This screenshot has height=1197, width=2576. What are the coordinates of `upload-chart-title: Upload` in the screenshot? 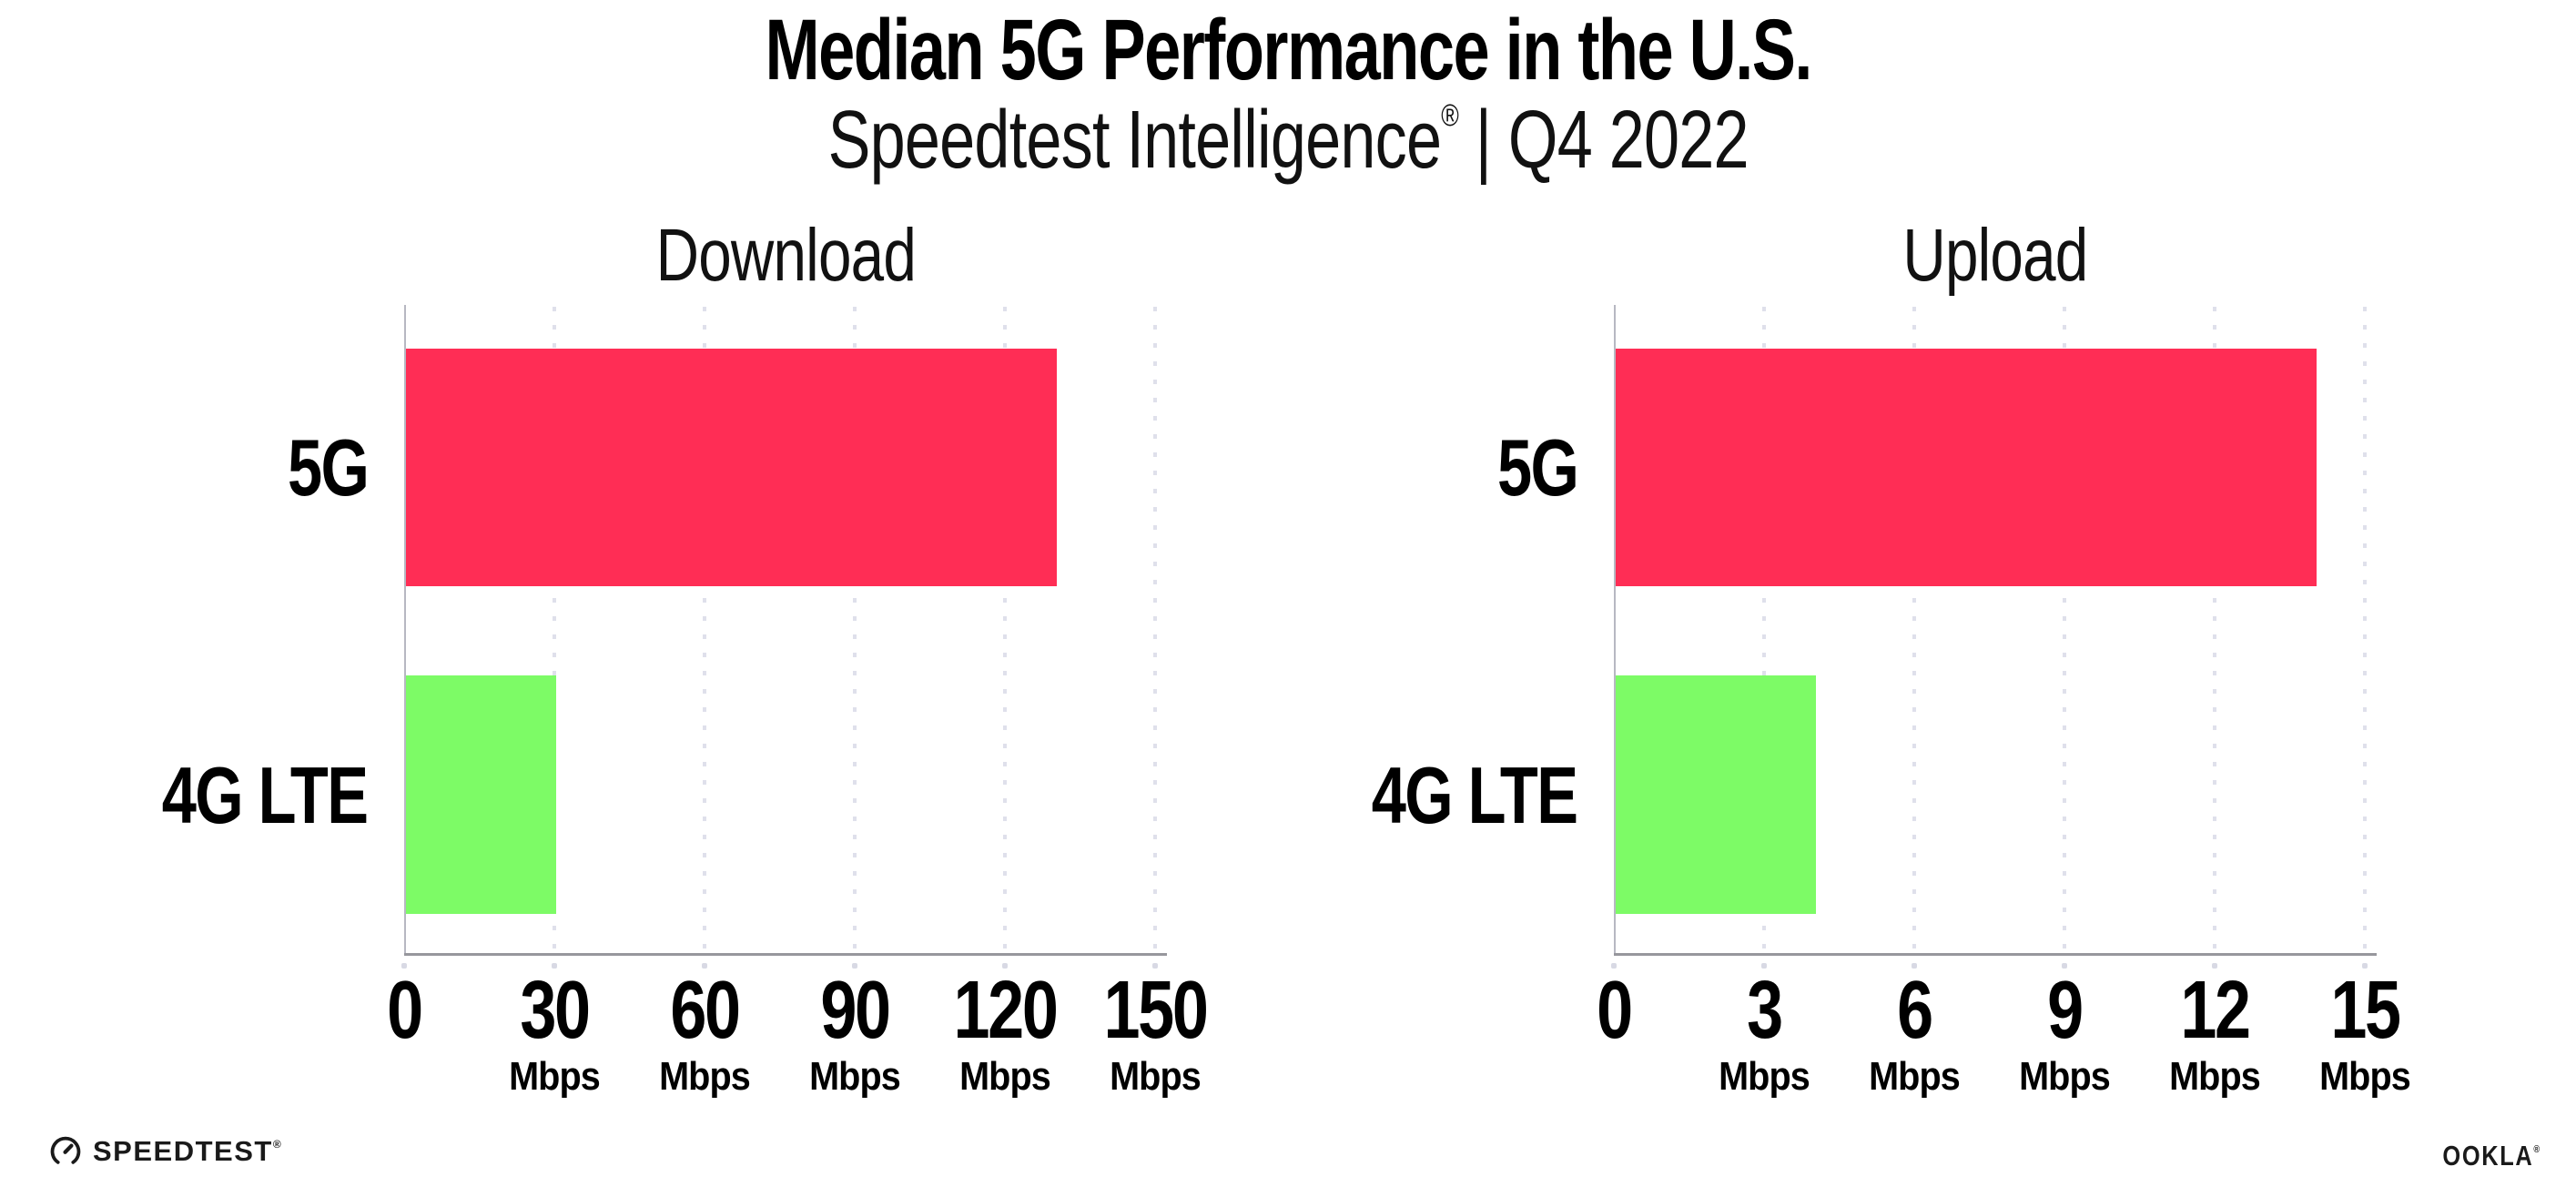 It's located at (1995, 255).